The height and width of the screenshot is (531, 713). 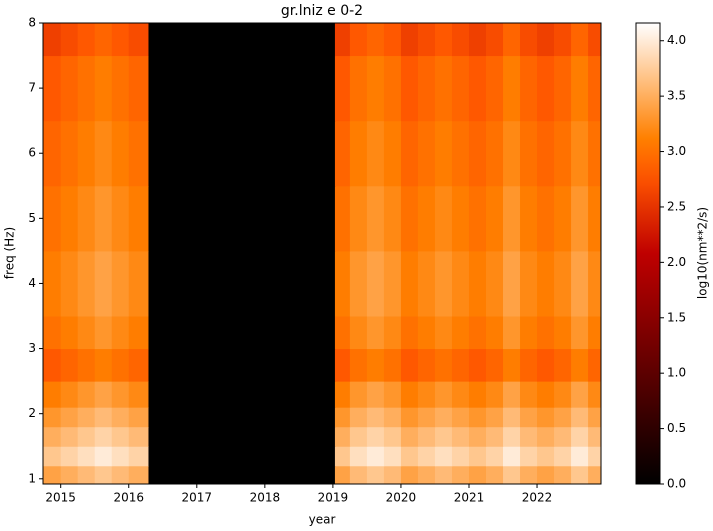 I want to click on x-tick-label: 2020, so click(x=401, y=498).